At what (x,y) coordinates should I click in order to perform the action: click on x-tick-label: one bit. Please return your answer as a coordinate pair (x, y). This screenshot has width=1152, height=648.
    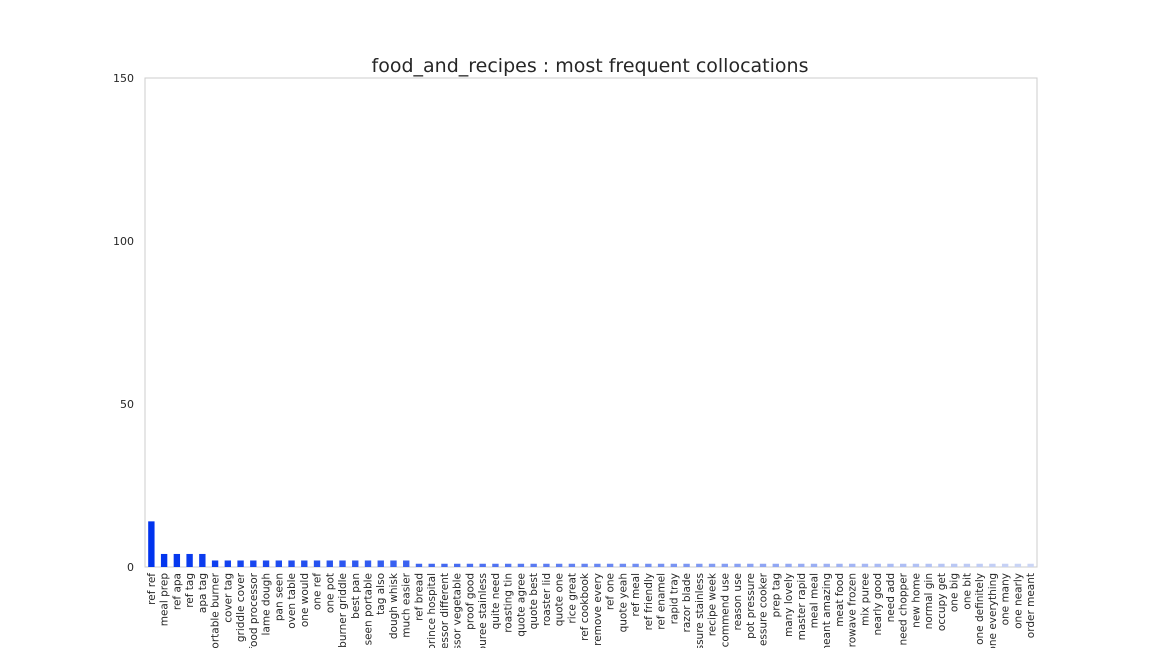
    Looking at the image, I should click on (967, 591).